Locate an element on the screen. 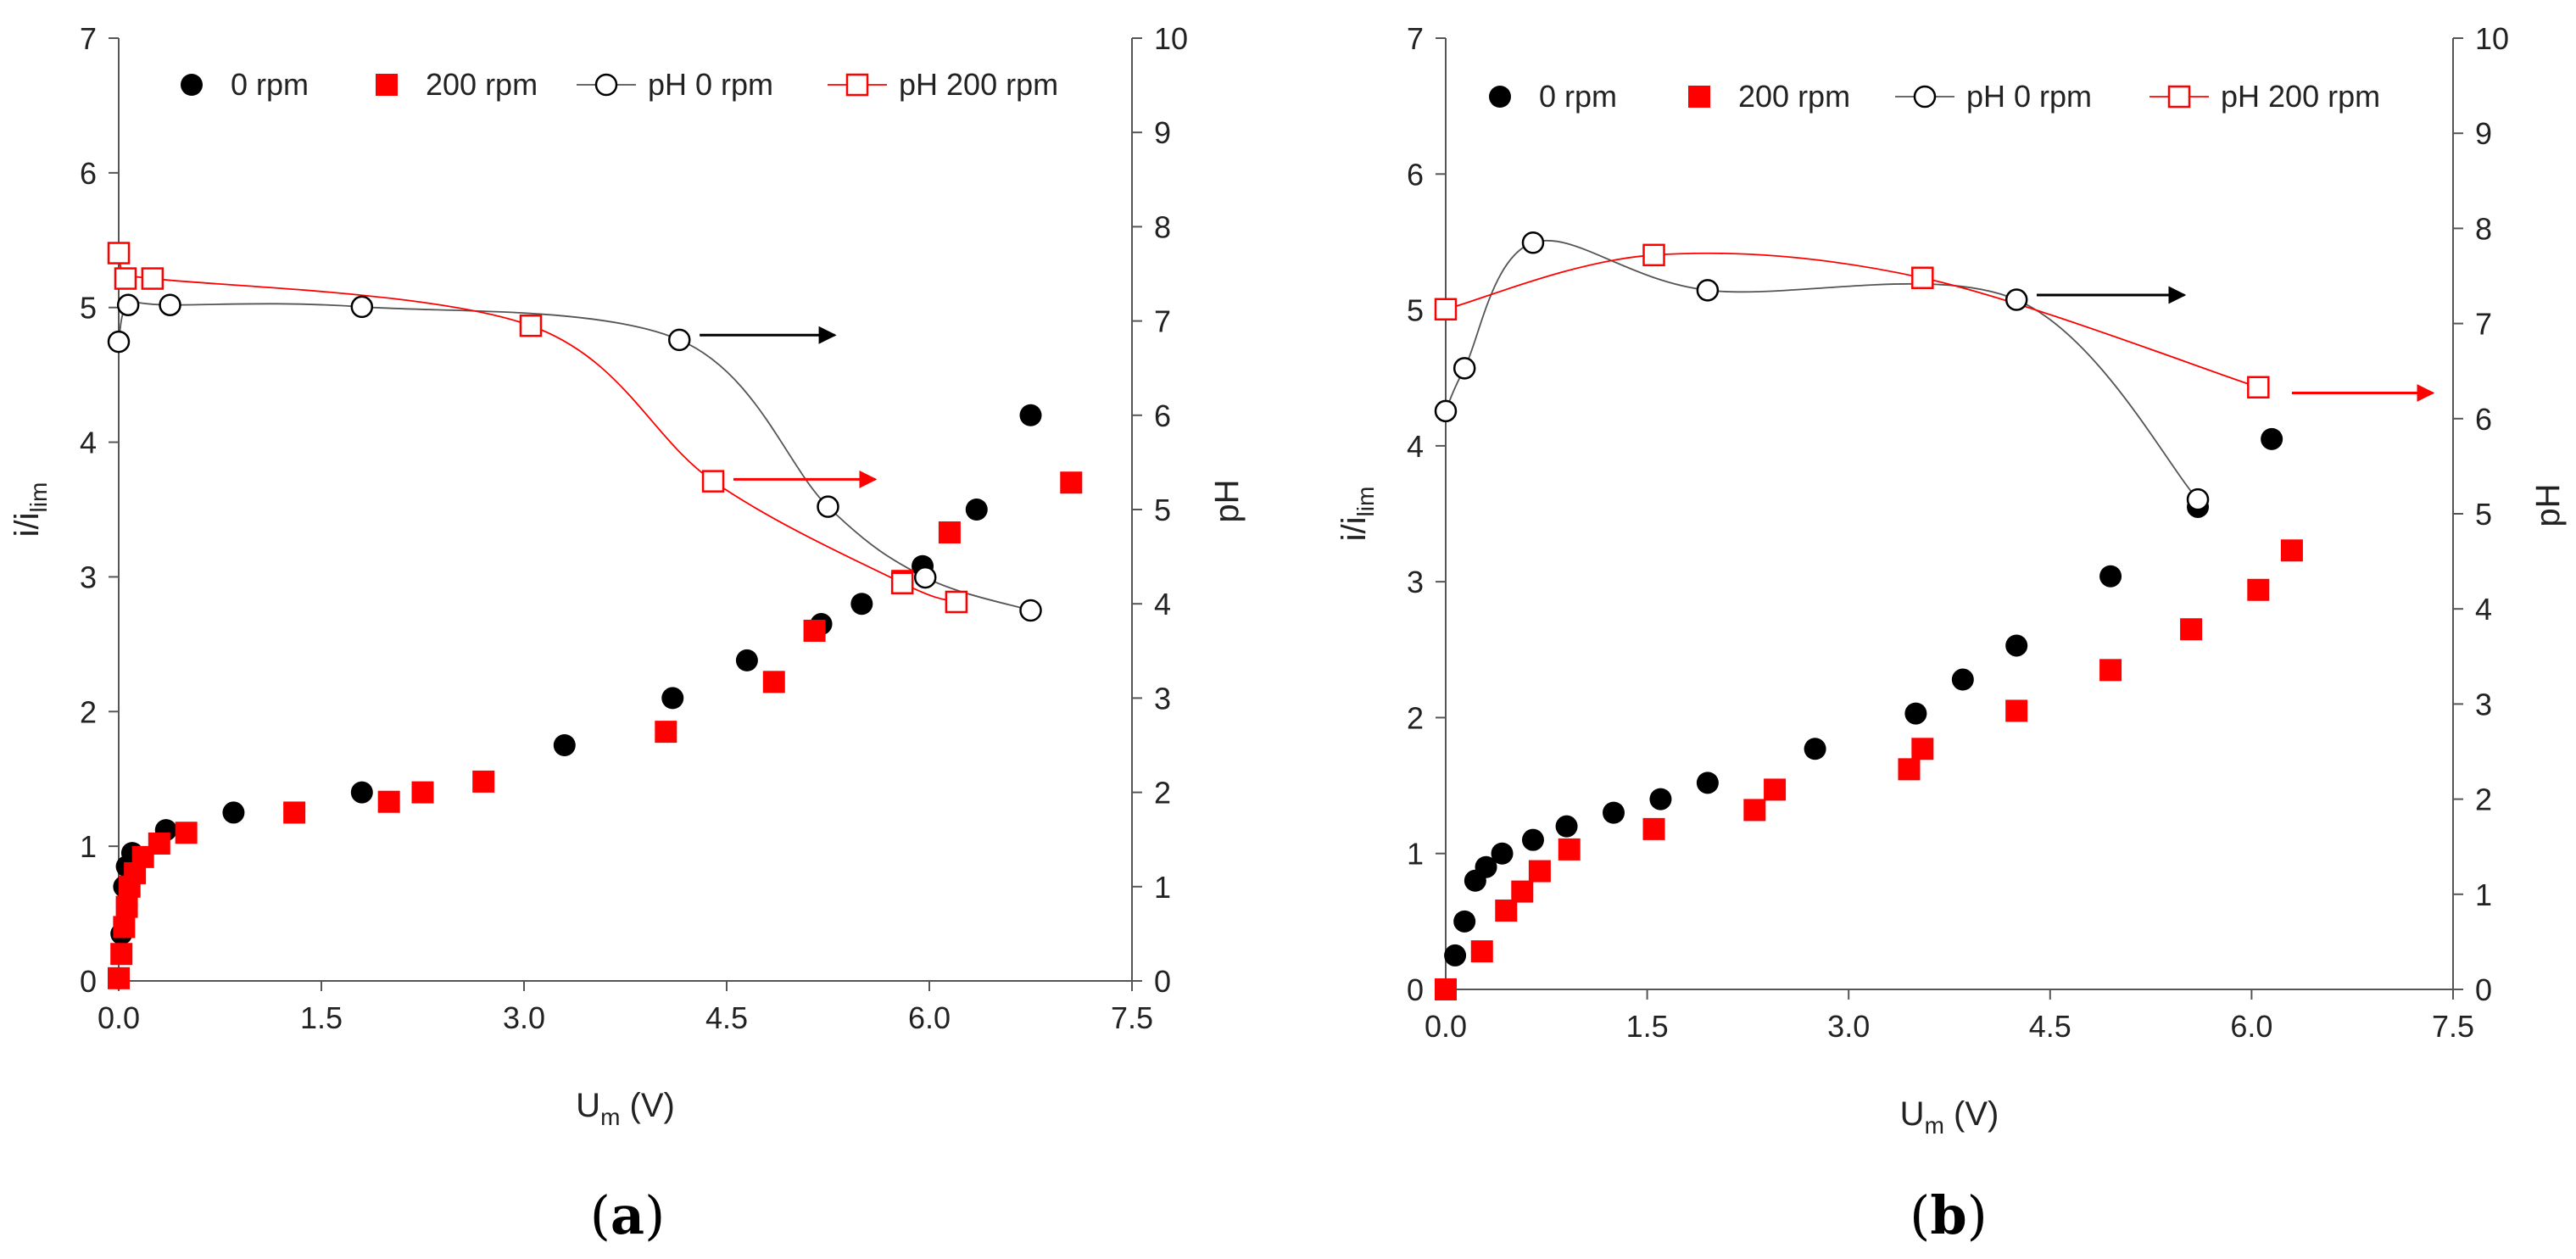  y-tick-label: 1 is located at coordinates (1415, 854).